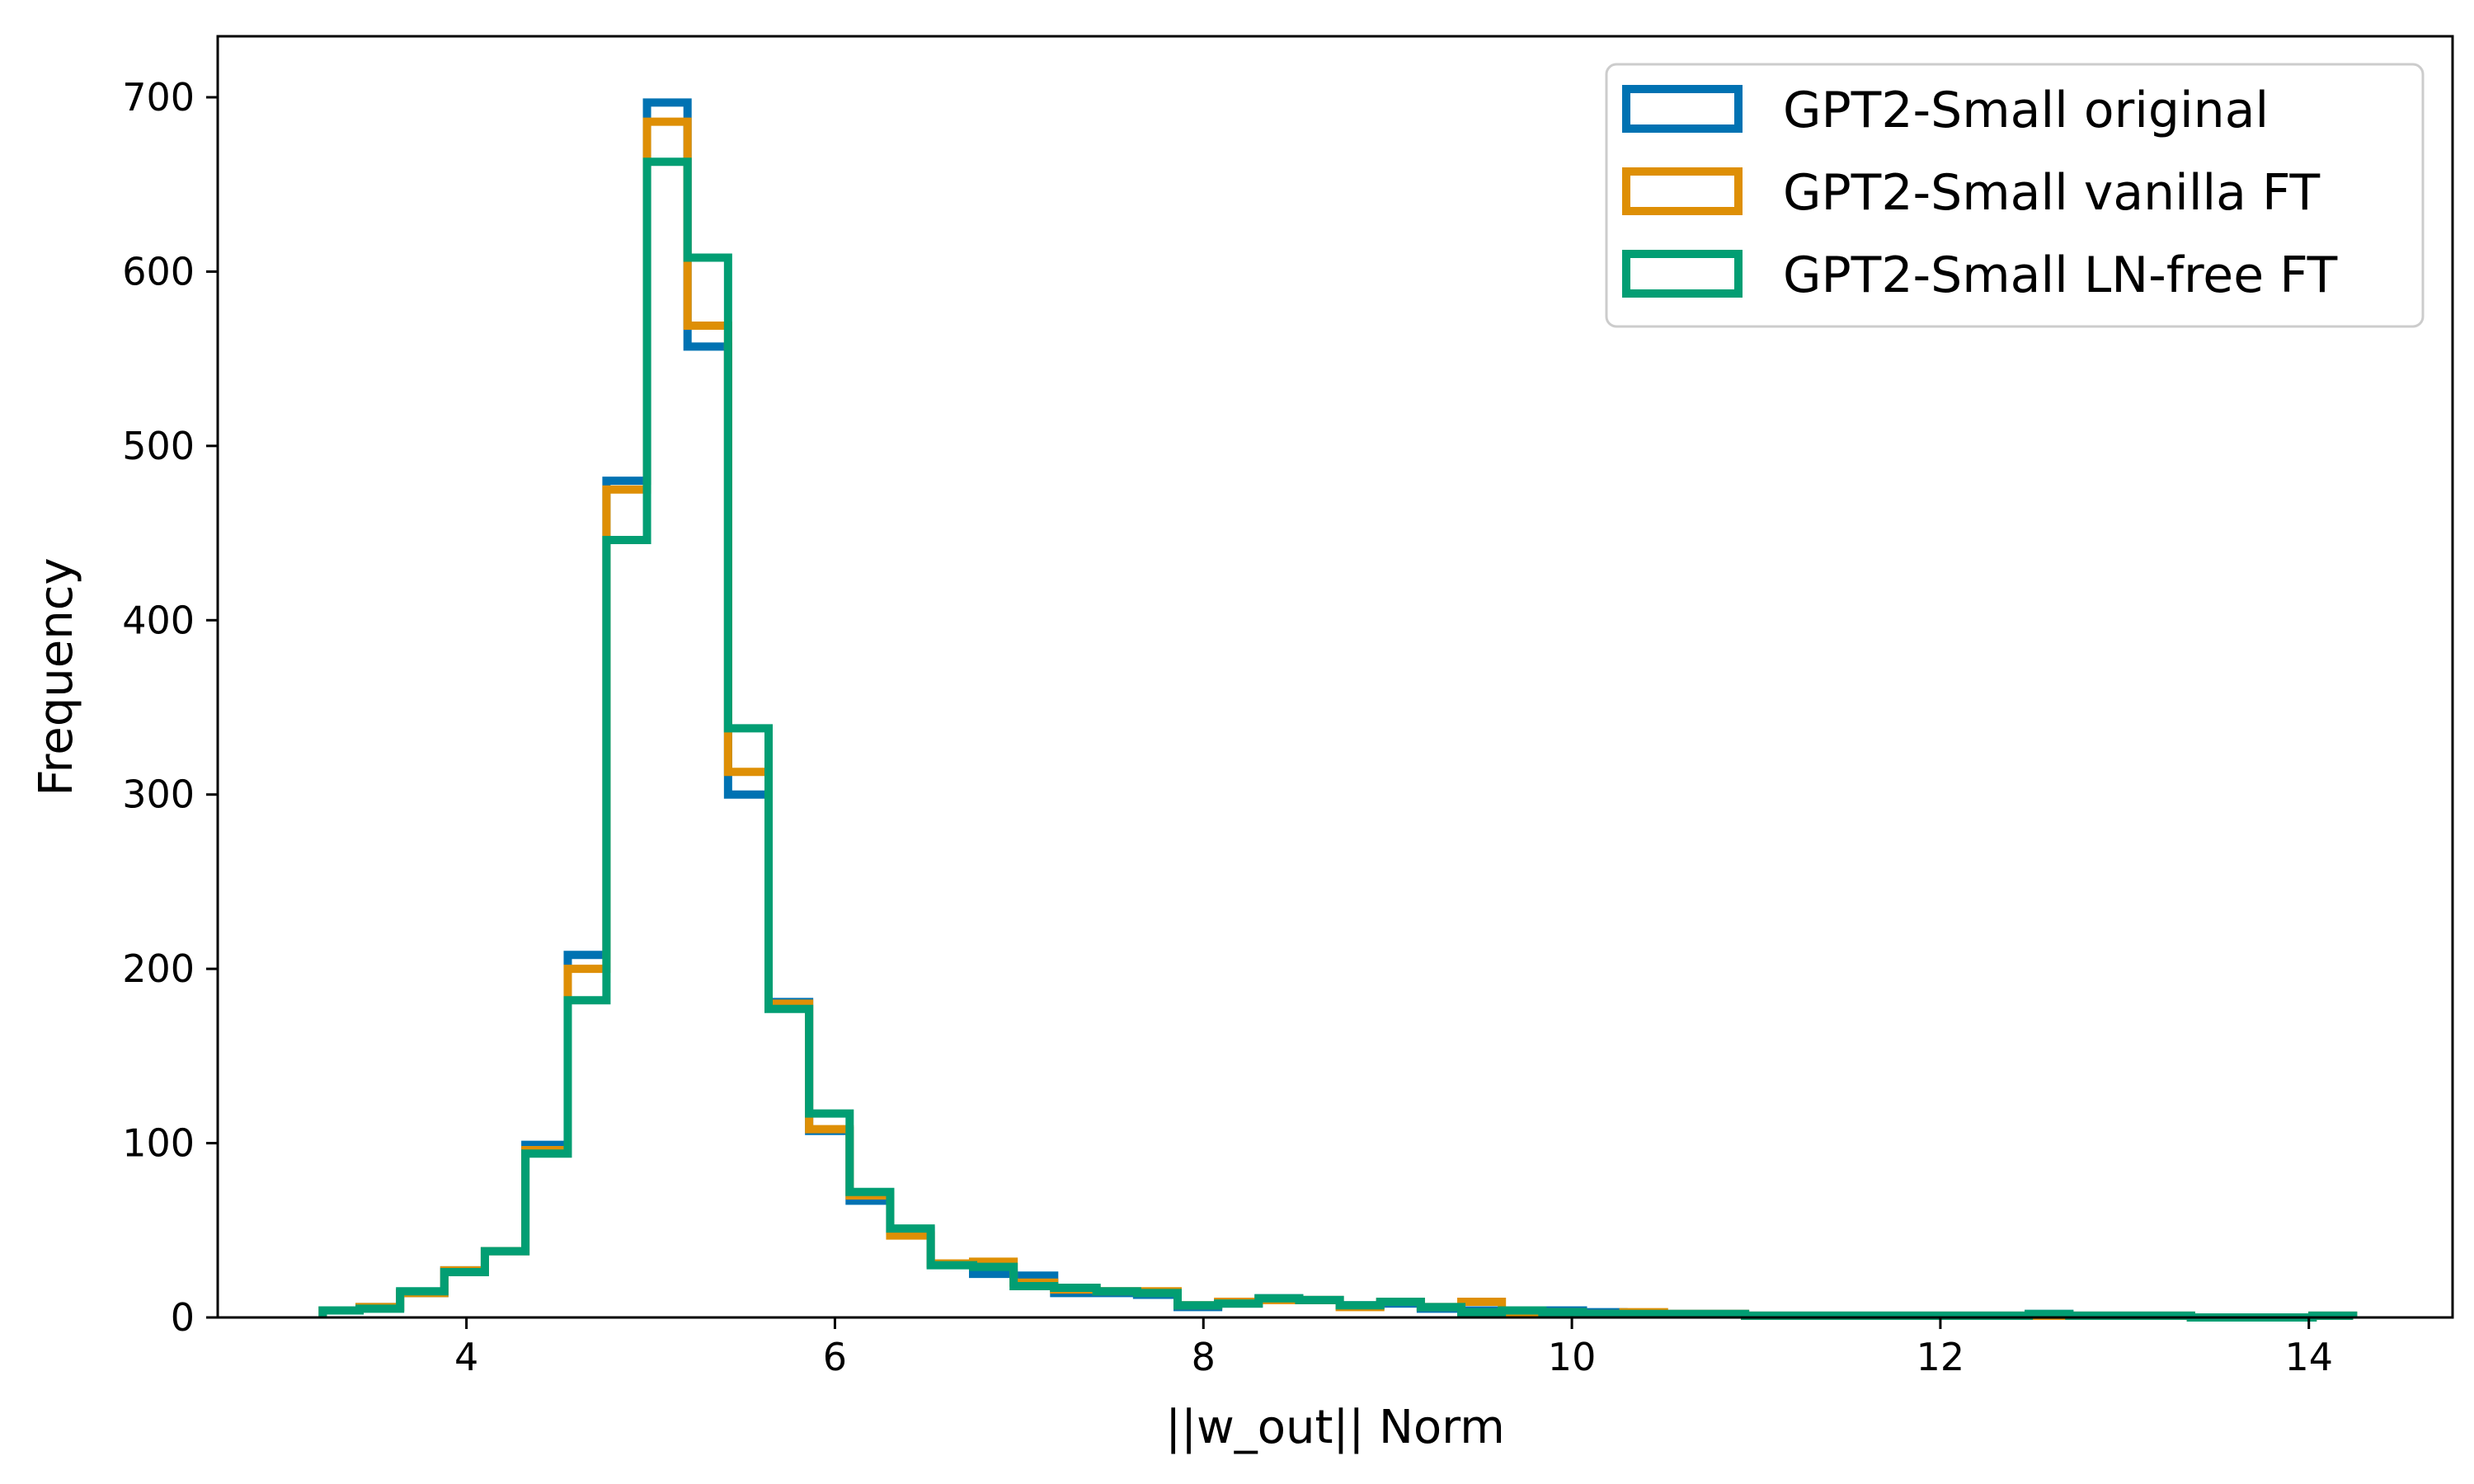  What do you see at coordinates (158, 620) in the screenshot?
I see `y-tick-label: 400` at bounding box center [158, 620].